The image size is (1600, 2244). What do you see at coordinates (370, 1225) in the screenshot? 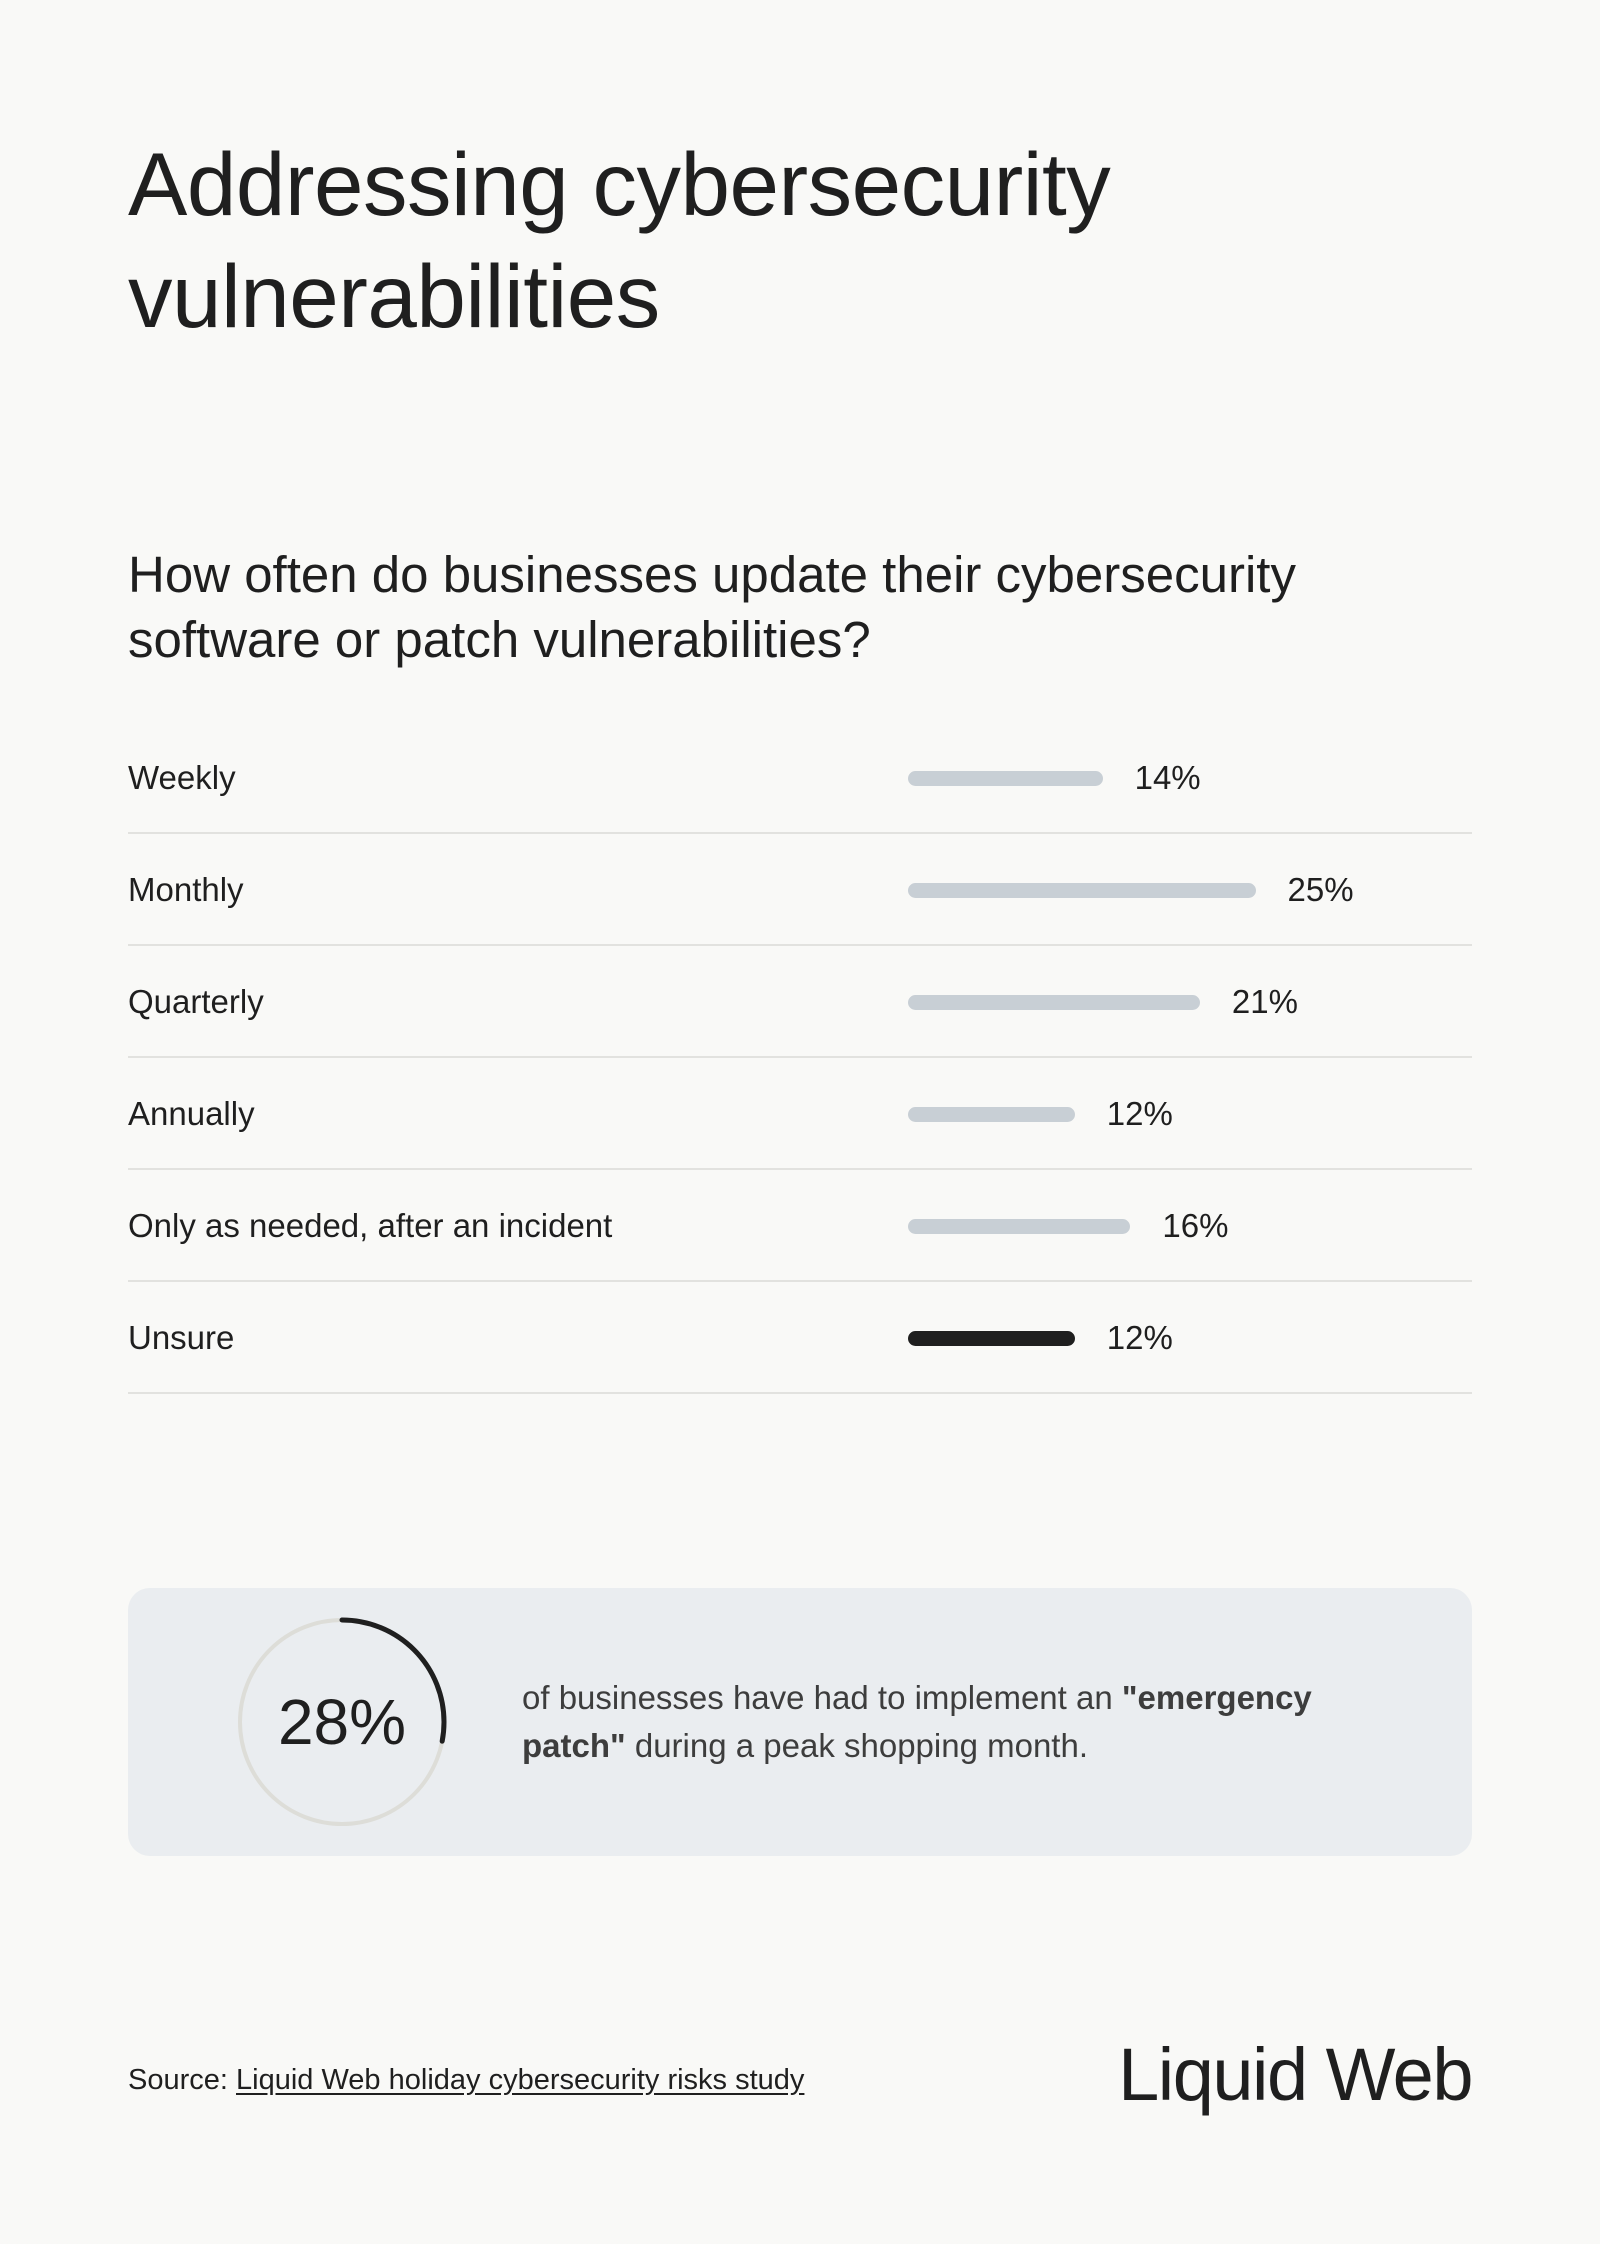
I see `category-label: Only as needed, after an incident` at bounding box center [370, 1225].